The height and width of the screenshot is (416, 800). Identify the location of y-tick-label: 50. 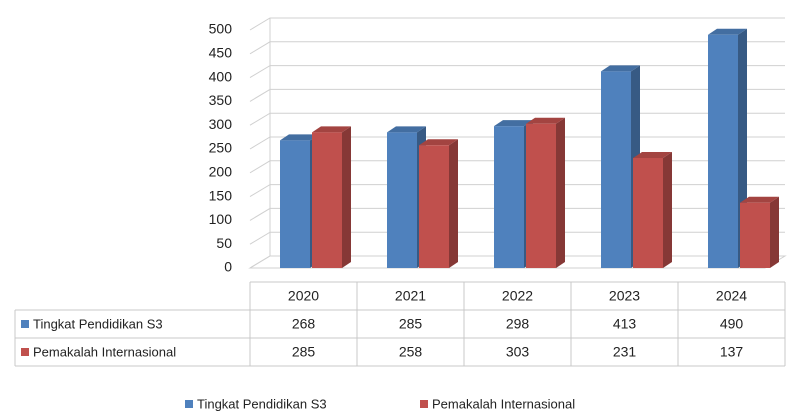
(224, 243).